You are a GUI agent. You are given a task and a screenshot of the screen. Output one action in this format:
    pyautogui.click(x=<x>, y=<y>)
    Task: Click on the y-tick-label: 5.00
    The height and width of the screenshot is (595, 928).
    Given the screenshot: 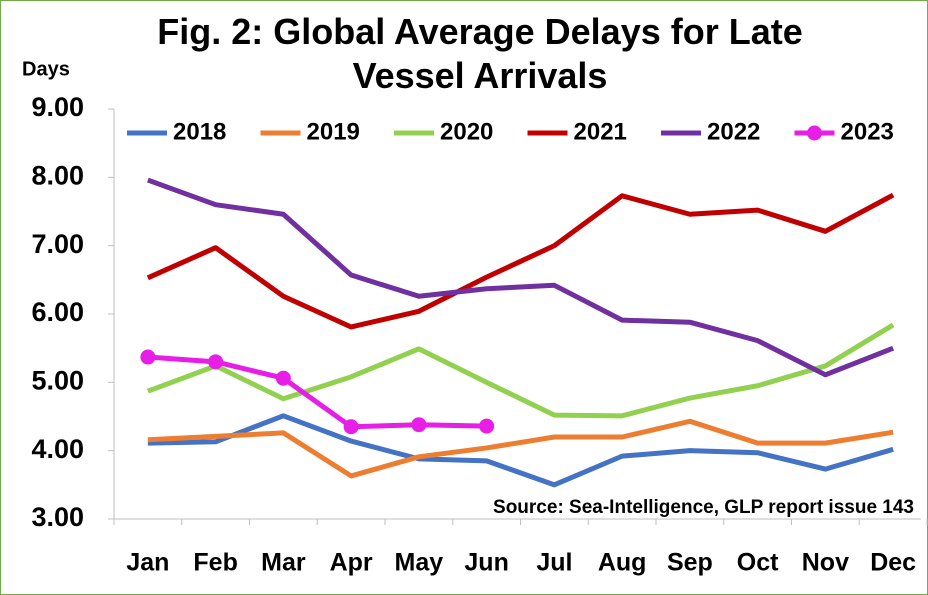 What is the action you would take?
    pyautogui.click(x=57, y=380)
    